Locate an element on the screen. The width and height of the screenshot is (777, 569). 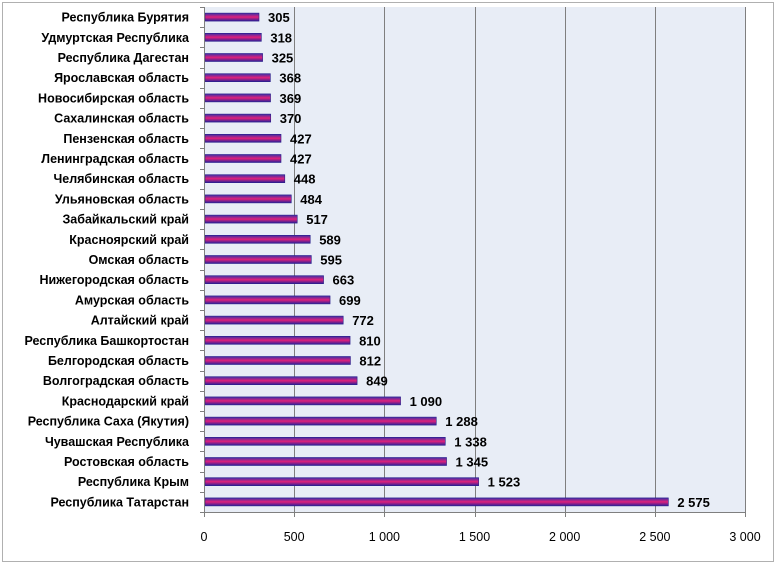
data-label-13: 663 is located at coordinates (344, 280).